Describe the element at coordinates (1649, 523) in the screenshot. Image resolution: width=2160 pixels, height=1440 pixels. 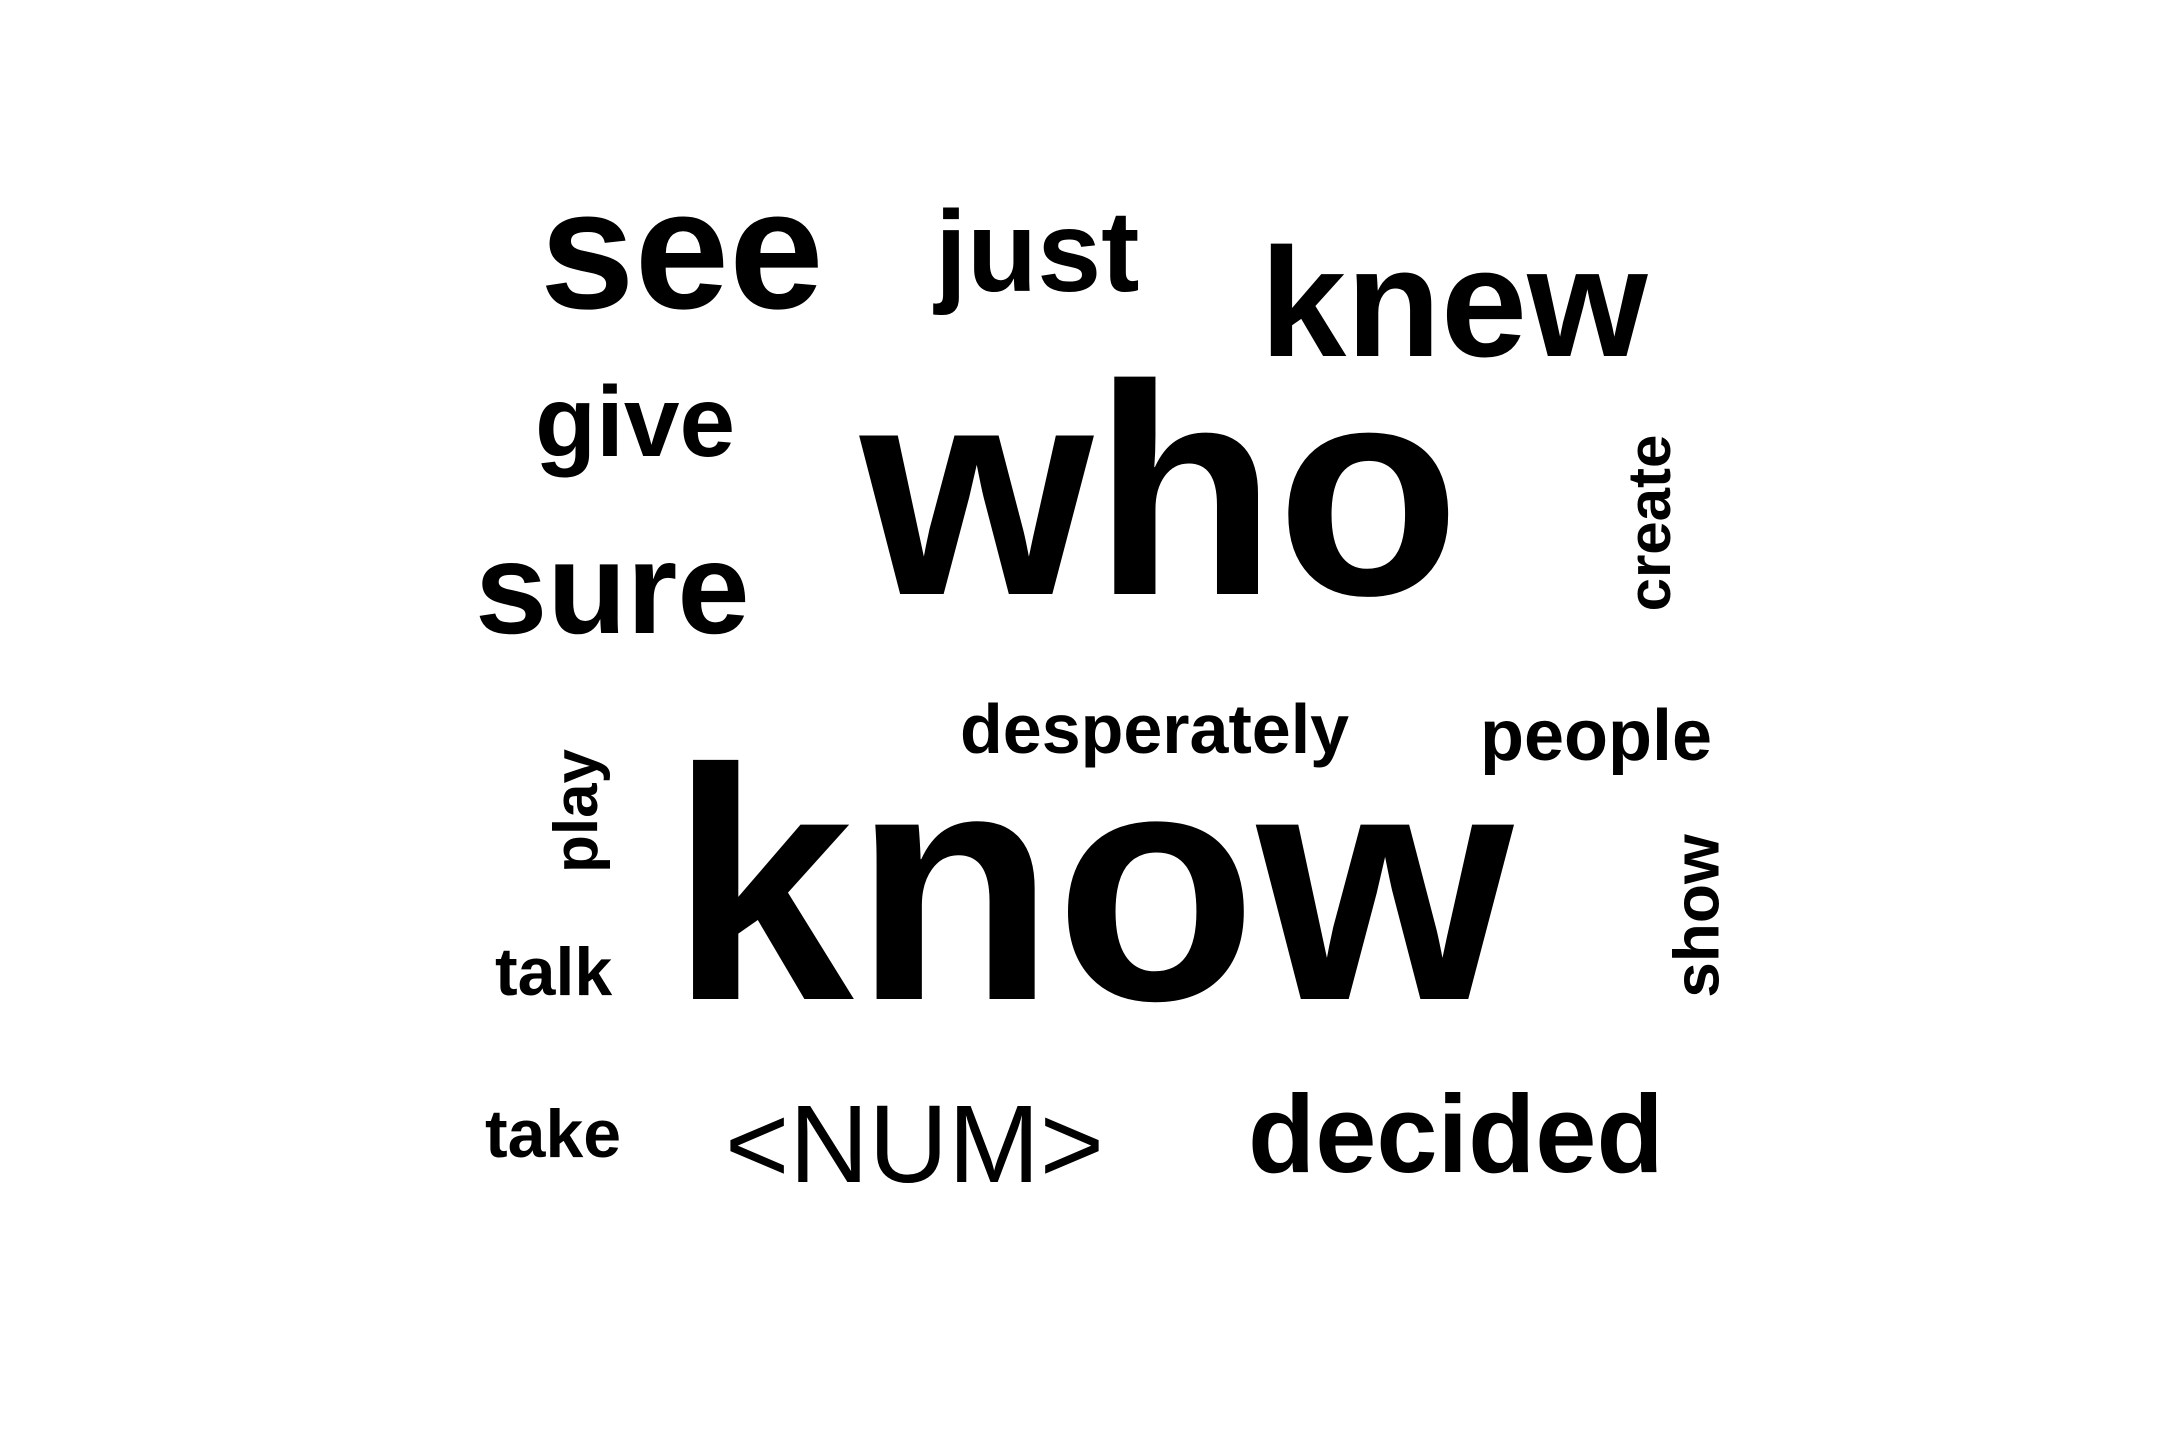
I see `word-create: create` at that location.